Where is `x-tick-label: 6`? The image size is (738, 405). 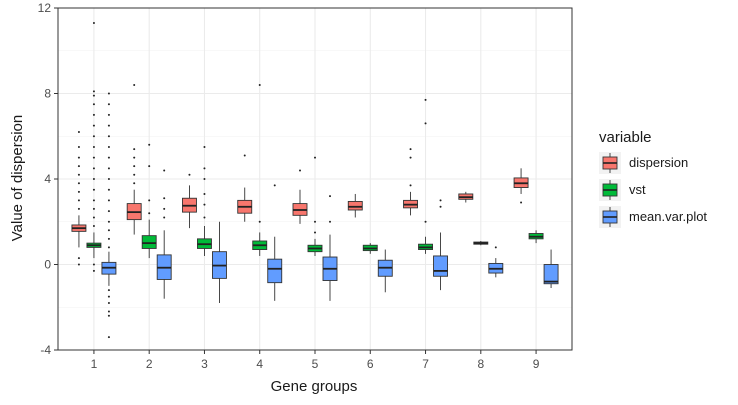 x-tick-label: 6 is located at coordinates (370, 364).